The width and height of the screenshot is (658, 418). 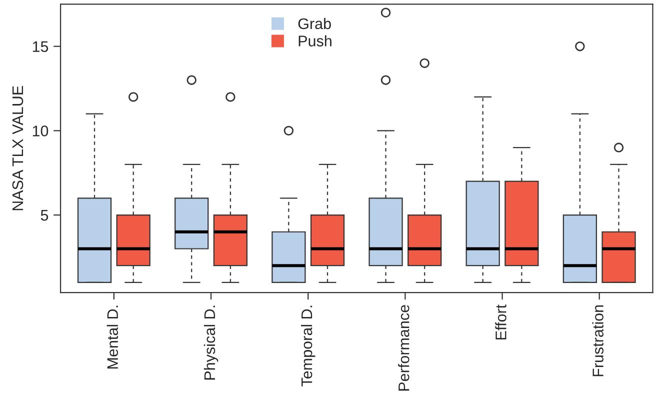 I want to click on x-tick-label: Effort, so click(x=500, y=322).